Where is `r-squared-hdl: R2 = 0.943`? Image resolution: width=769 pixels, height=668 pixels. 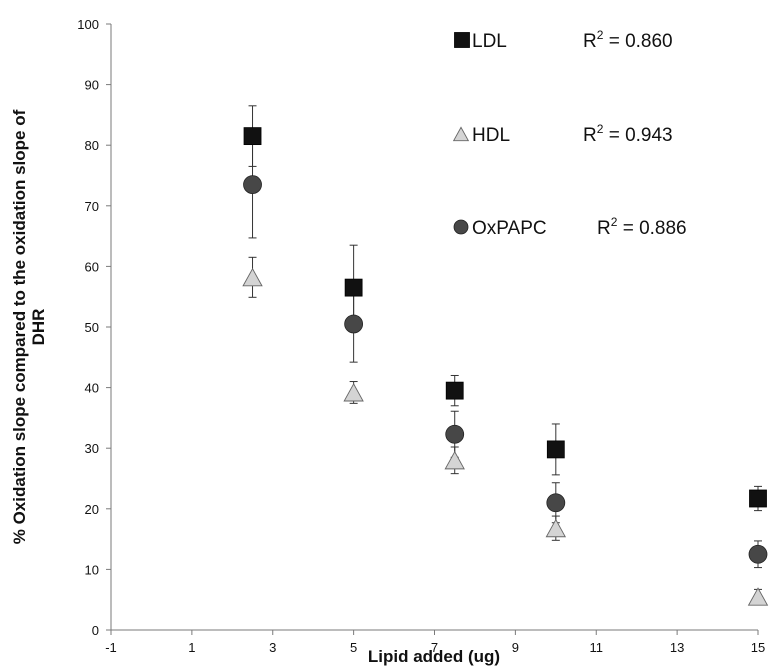 r-squared-hdl: R2 = 0.943 is located at coordinates (628, 134).